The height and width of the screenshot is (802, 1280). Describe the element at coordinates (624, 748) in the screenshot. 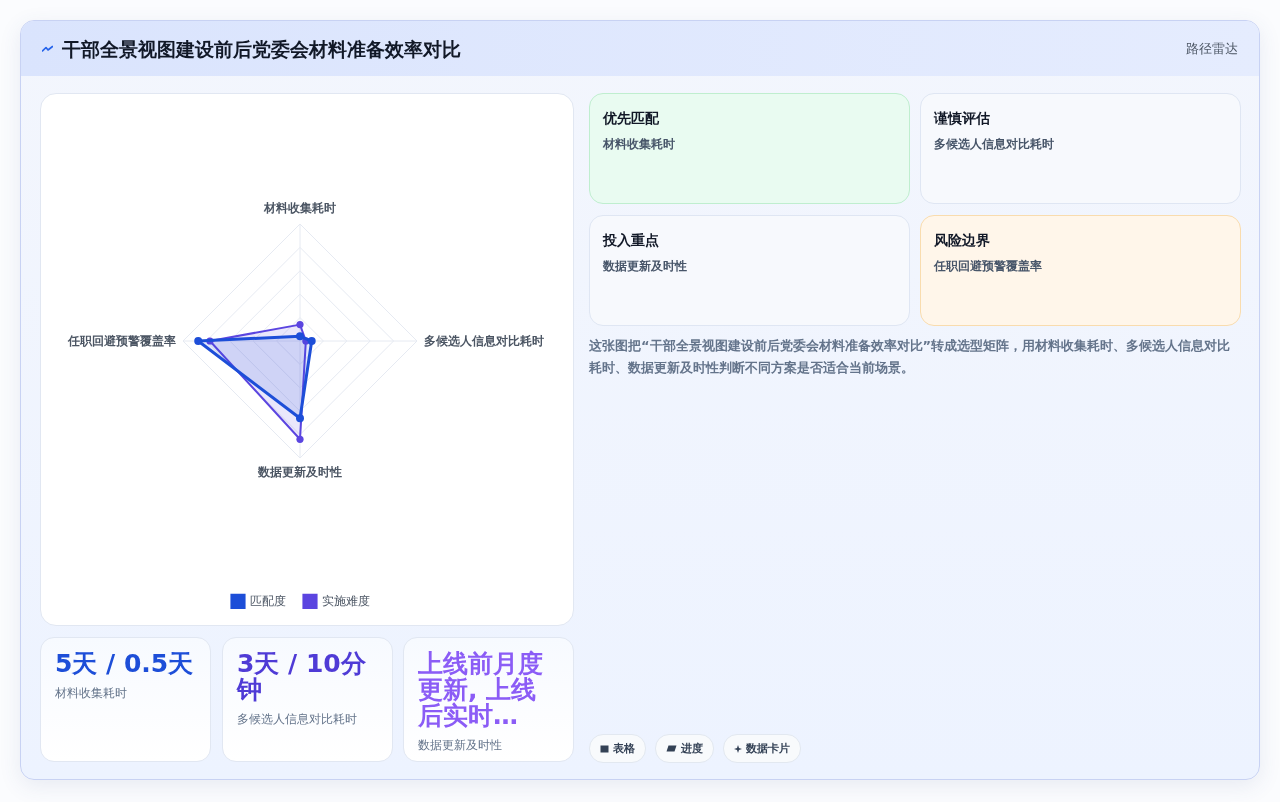

I see `text: 表格` at that location.